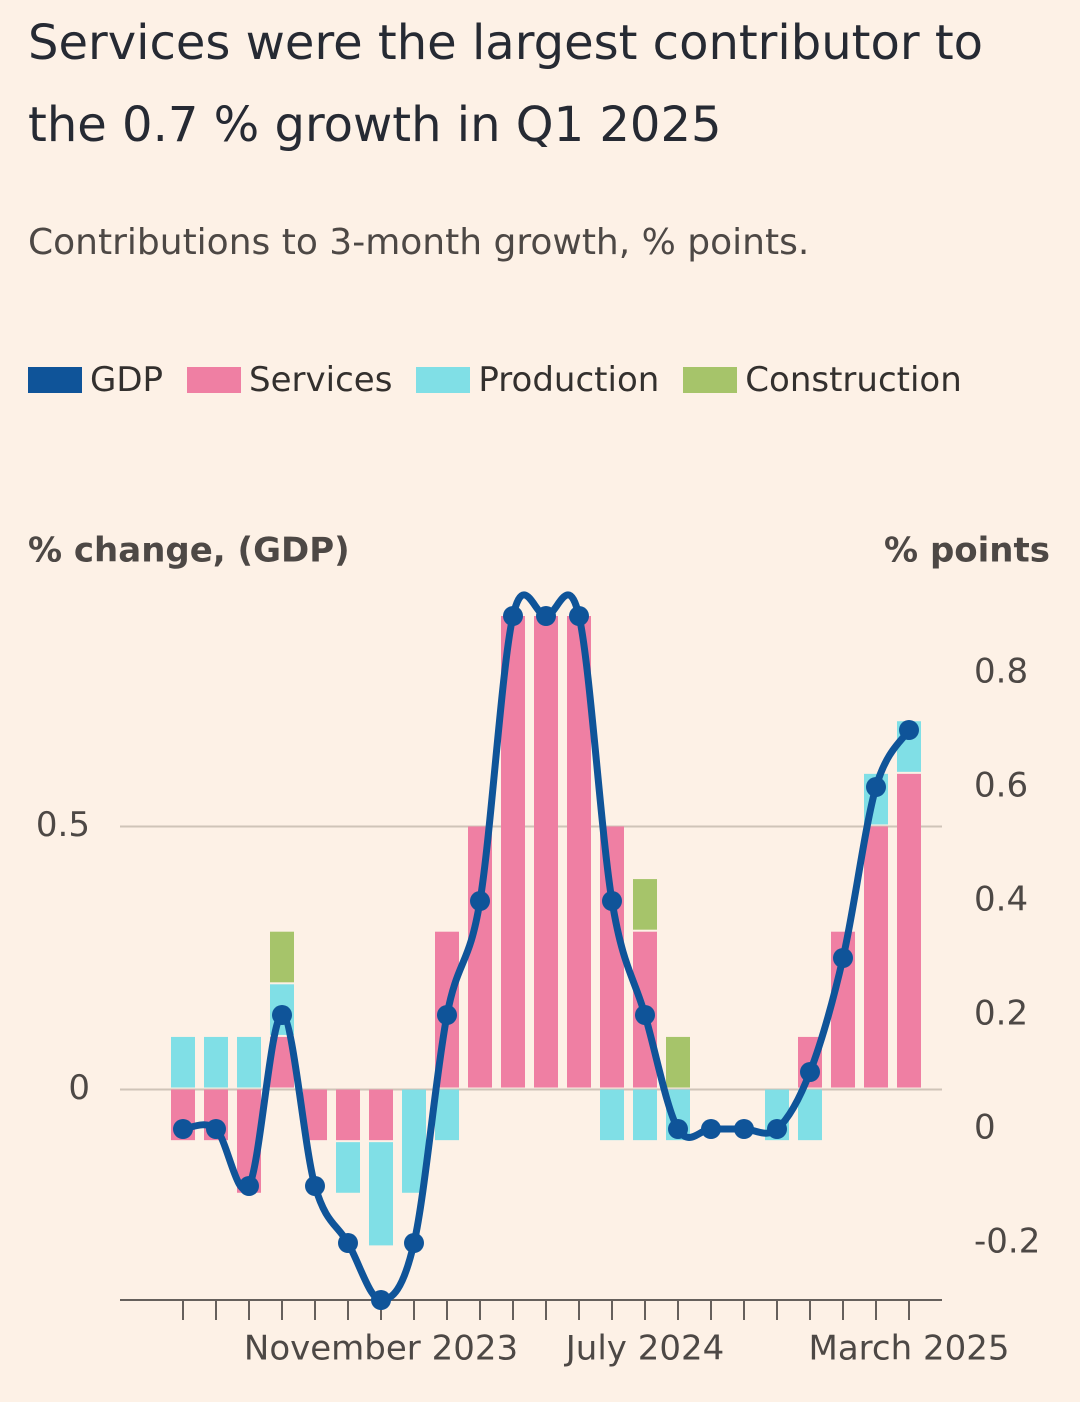 This screenshot has height=1402, width=1080. Describe the element at coordinates (1001, 672) in the screenshot. I see `y2-tick-label: 0.8` at that location.